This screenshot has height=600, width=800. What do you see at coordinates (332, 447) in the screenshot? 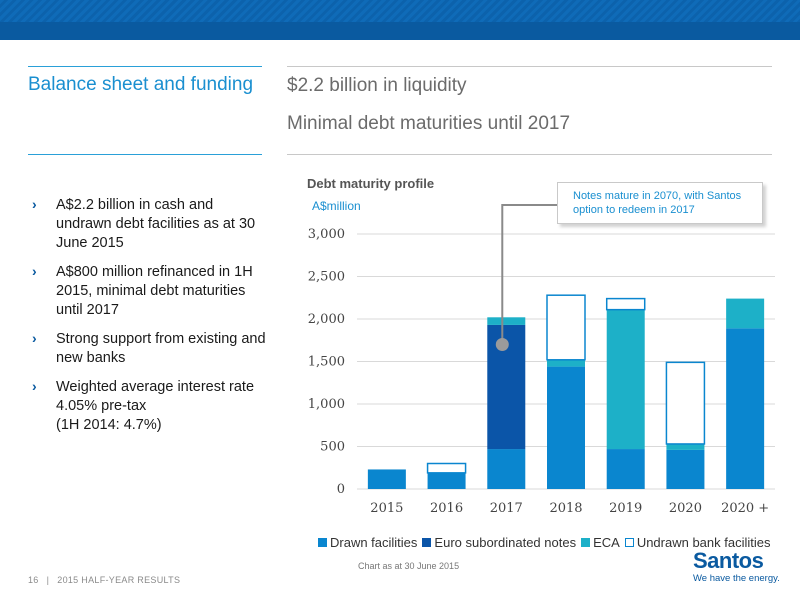
I see `y-tick-label: 500` at bounding box center [332, 447].